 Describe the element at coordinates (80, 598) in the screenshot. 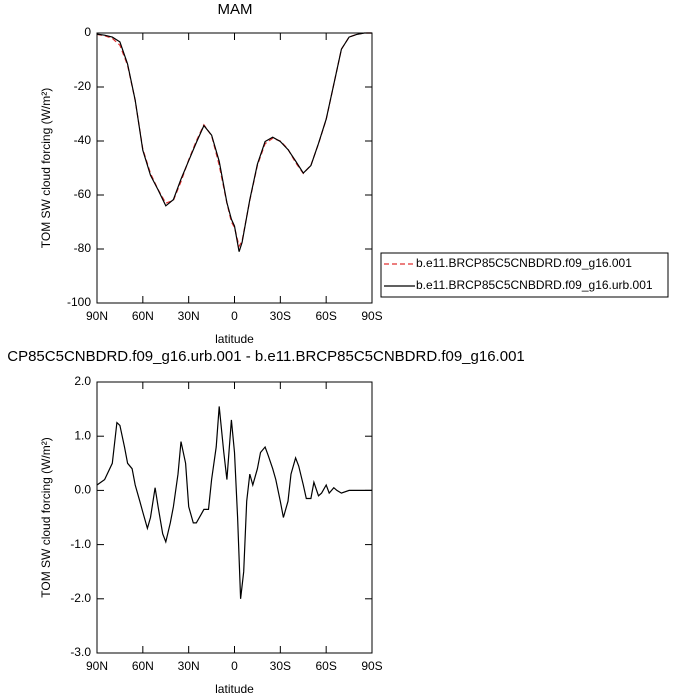

I see `y-tick-label: -2.0` at that location.